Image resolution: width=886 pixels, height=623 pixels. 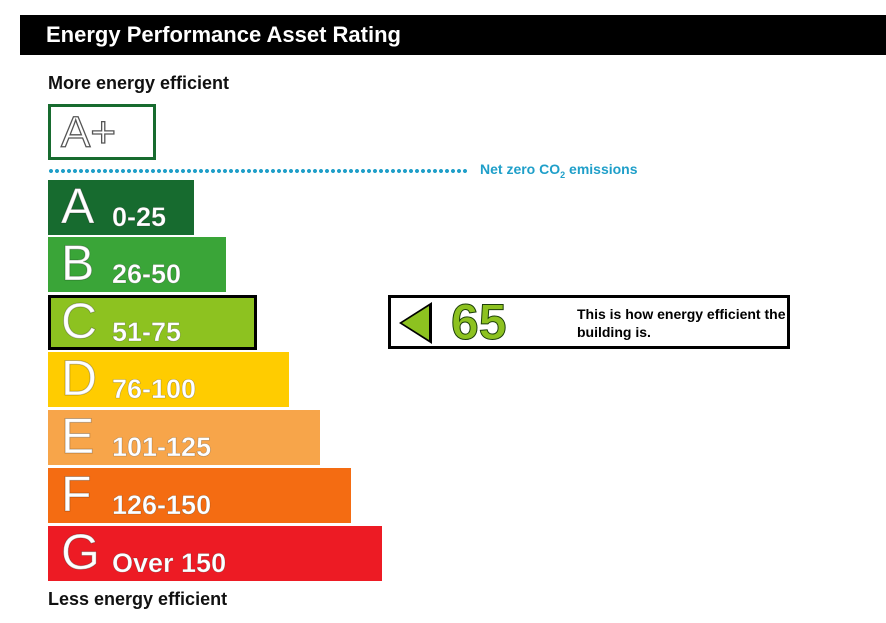 I want to click on band-letter: C, so click(x=79, y=321).